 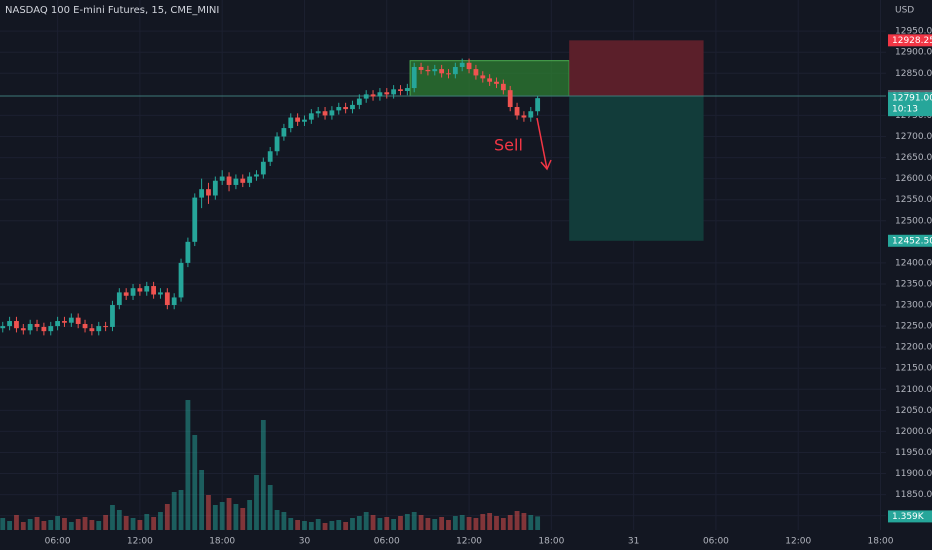 I want to click on arrow, so click(x=544, y=144).